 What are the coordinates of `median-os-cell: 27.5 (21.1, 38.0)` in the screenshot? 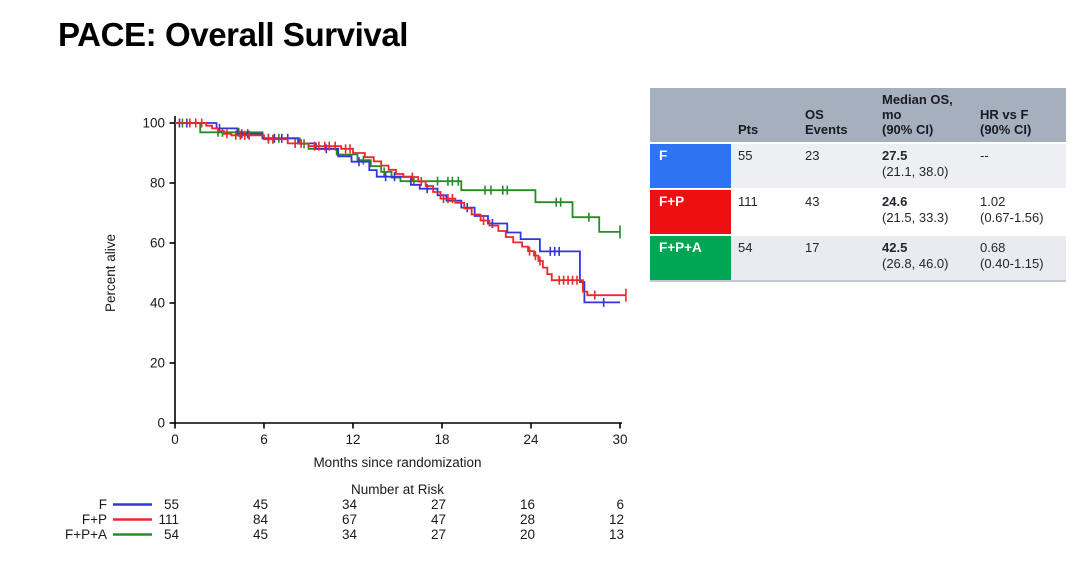 It's located at (924, 166).